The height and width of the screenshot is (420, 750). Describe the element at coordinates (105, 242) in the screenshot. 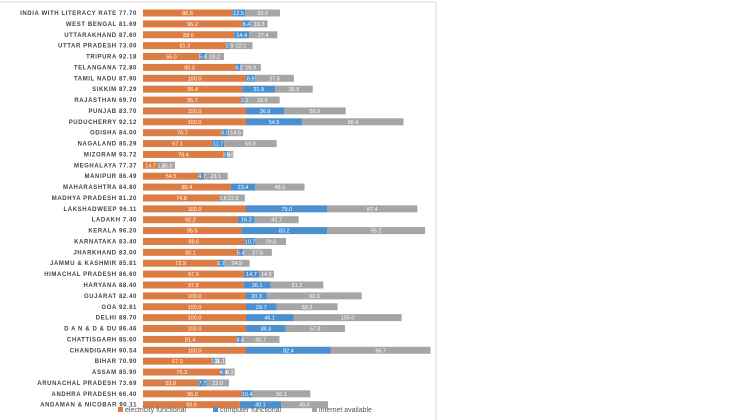

I see `category-label: KARNATAKA 83.40` at that location.